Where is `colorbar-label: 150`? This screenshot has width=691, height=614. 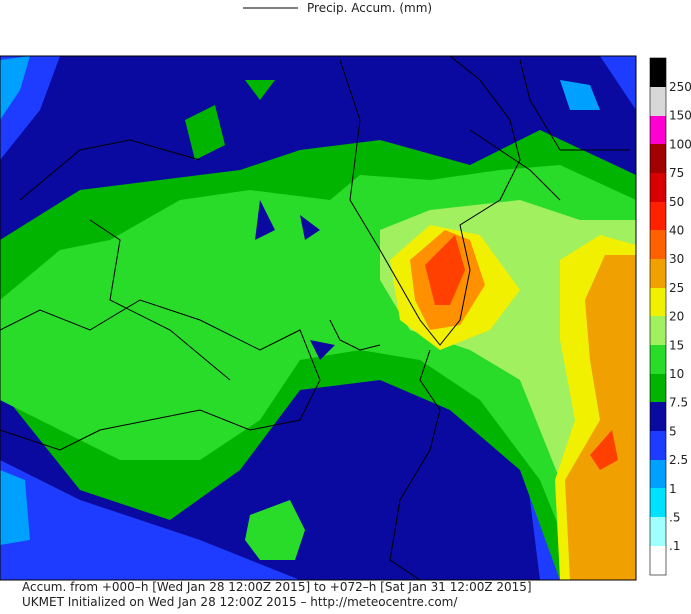
colorbar-label: 150 is located at coordinates (680, 116).